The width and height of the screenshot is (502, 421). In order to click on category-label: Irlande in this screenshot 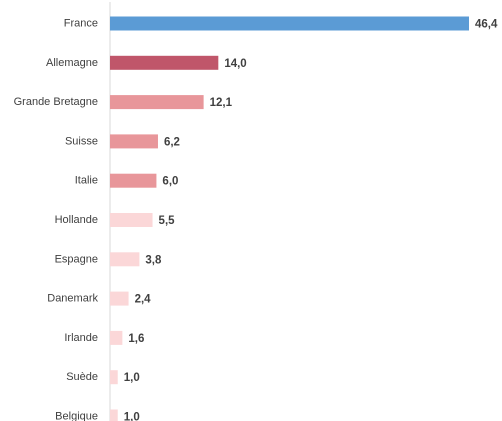, I will do `click(81, 338)`.